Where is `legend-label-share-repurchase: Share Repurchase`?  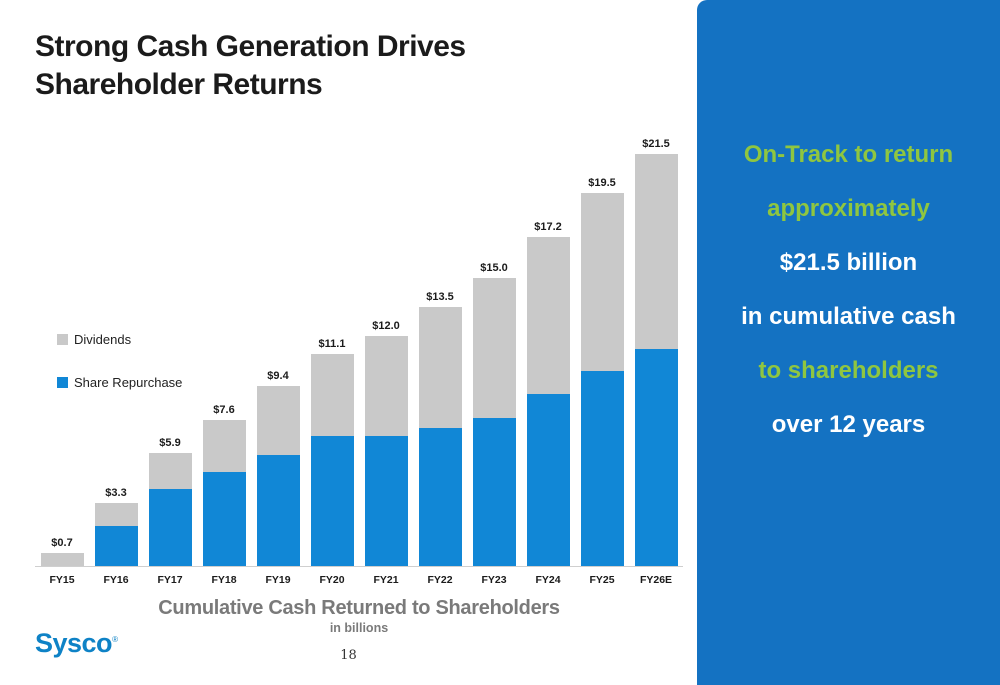 legend-label-share-repurchase: Share Repurchase is located at coordinates (128, 382).